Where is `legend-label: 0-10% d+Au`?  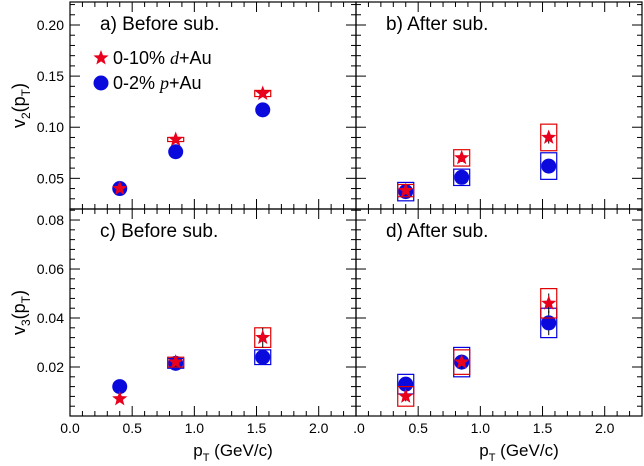 legend-label: 0-10% d+Au is located at coordinates (162, 58).